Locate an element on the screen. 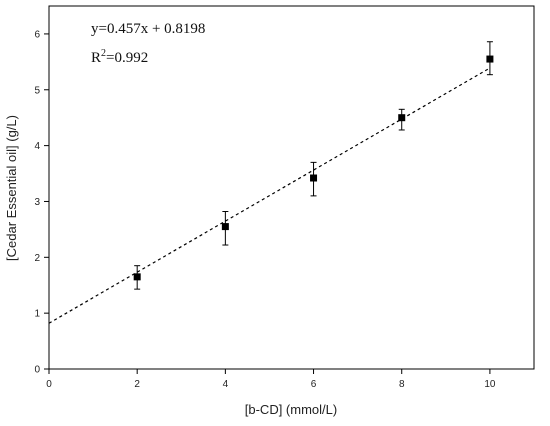  y-tick-label: 2 is located at coordinates (37, 258).